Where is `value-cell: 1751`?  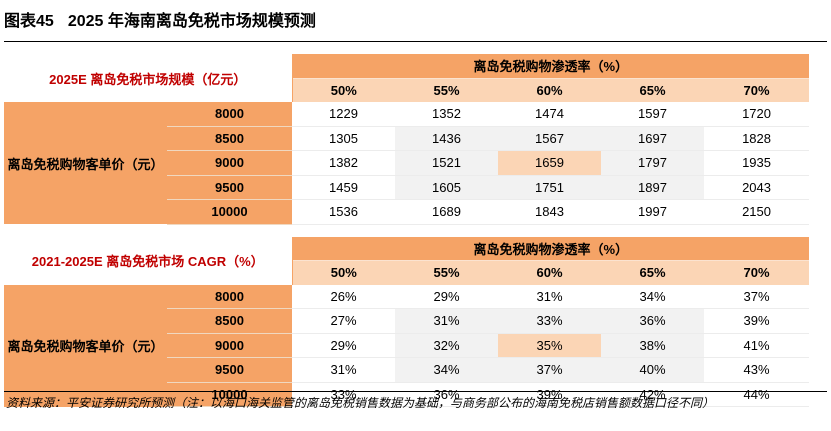 value-cell: 1751 is located at coordinates (550, 187).